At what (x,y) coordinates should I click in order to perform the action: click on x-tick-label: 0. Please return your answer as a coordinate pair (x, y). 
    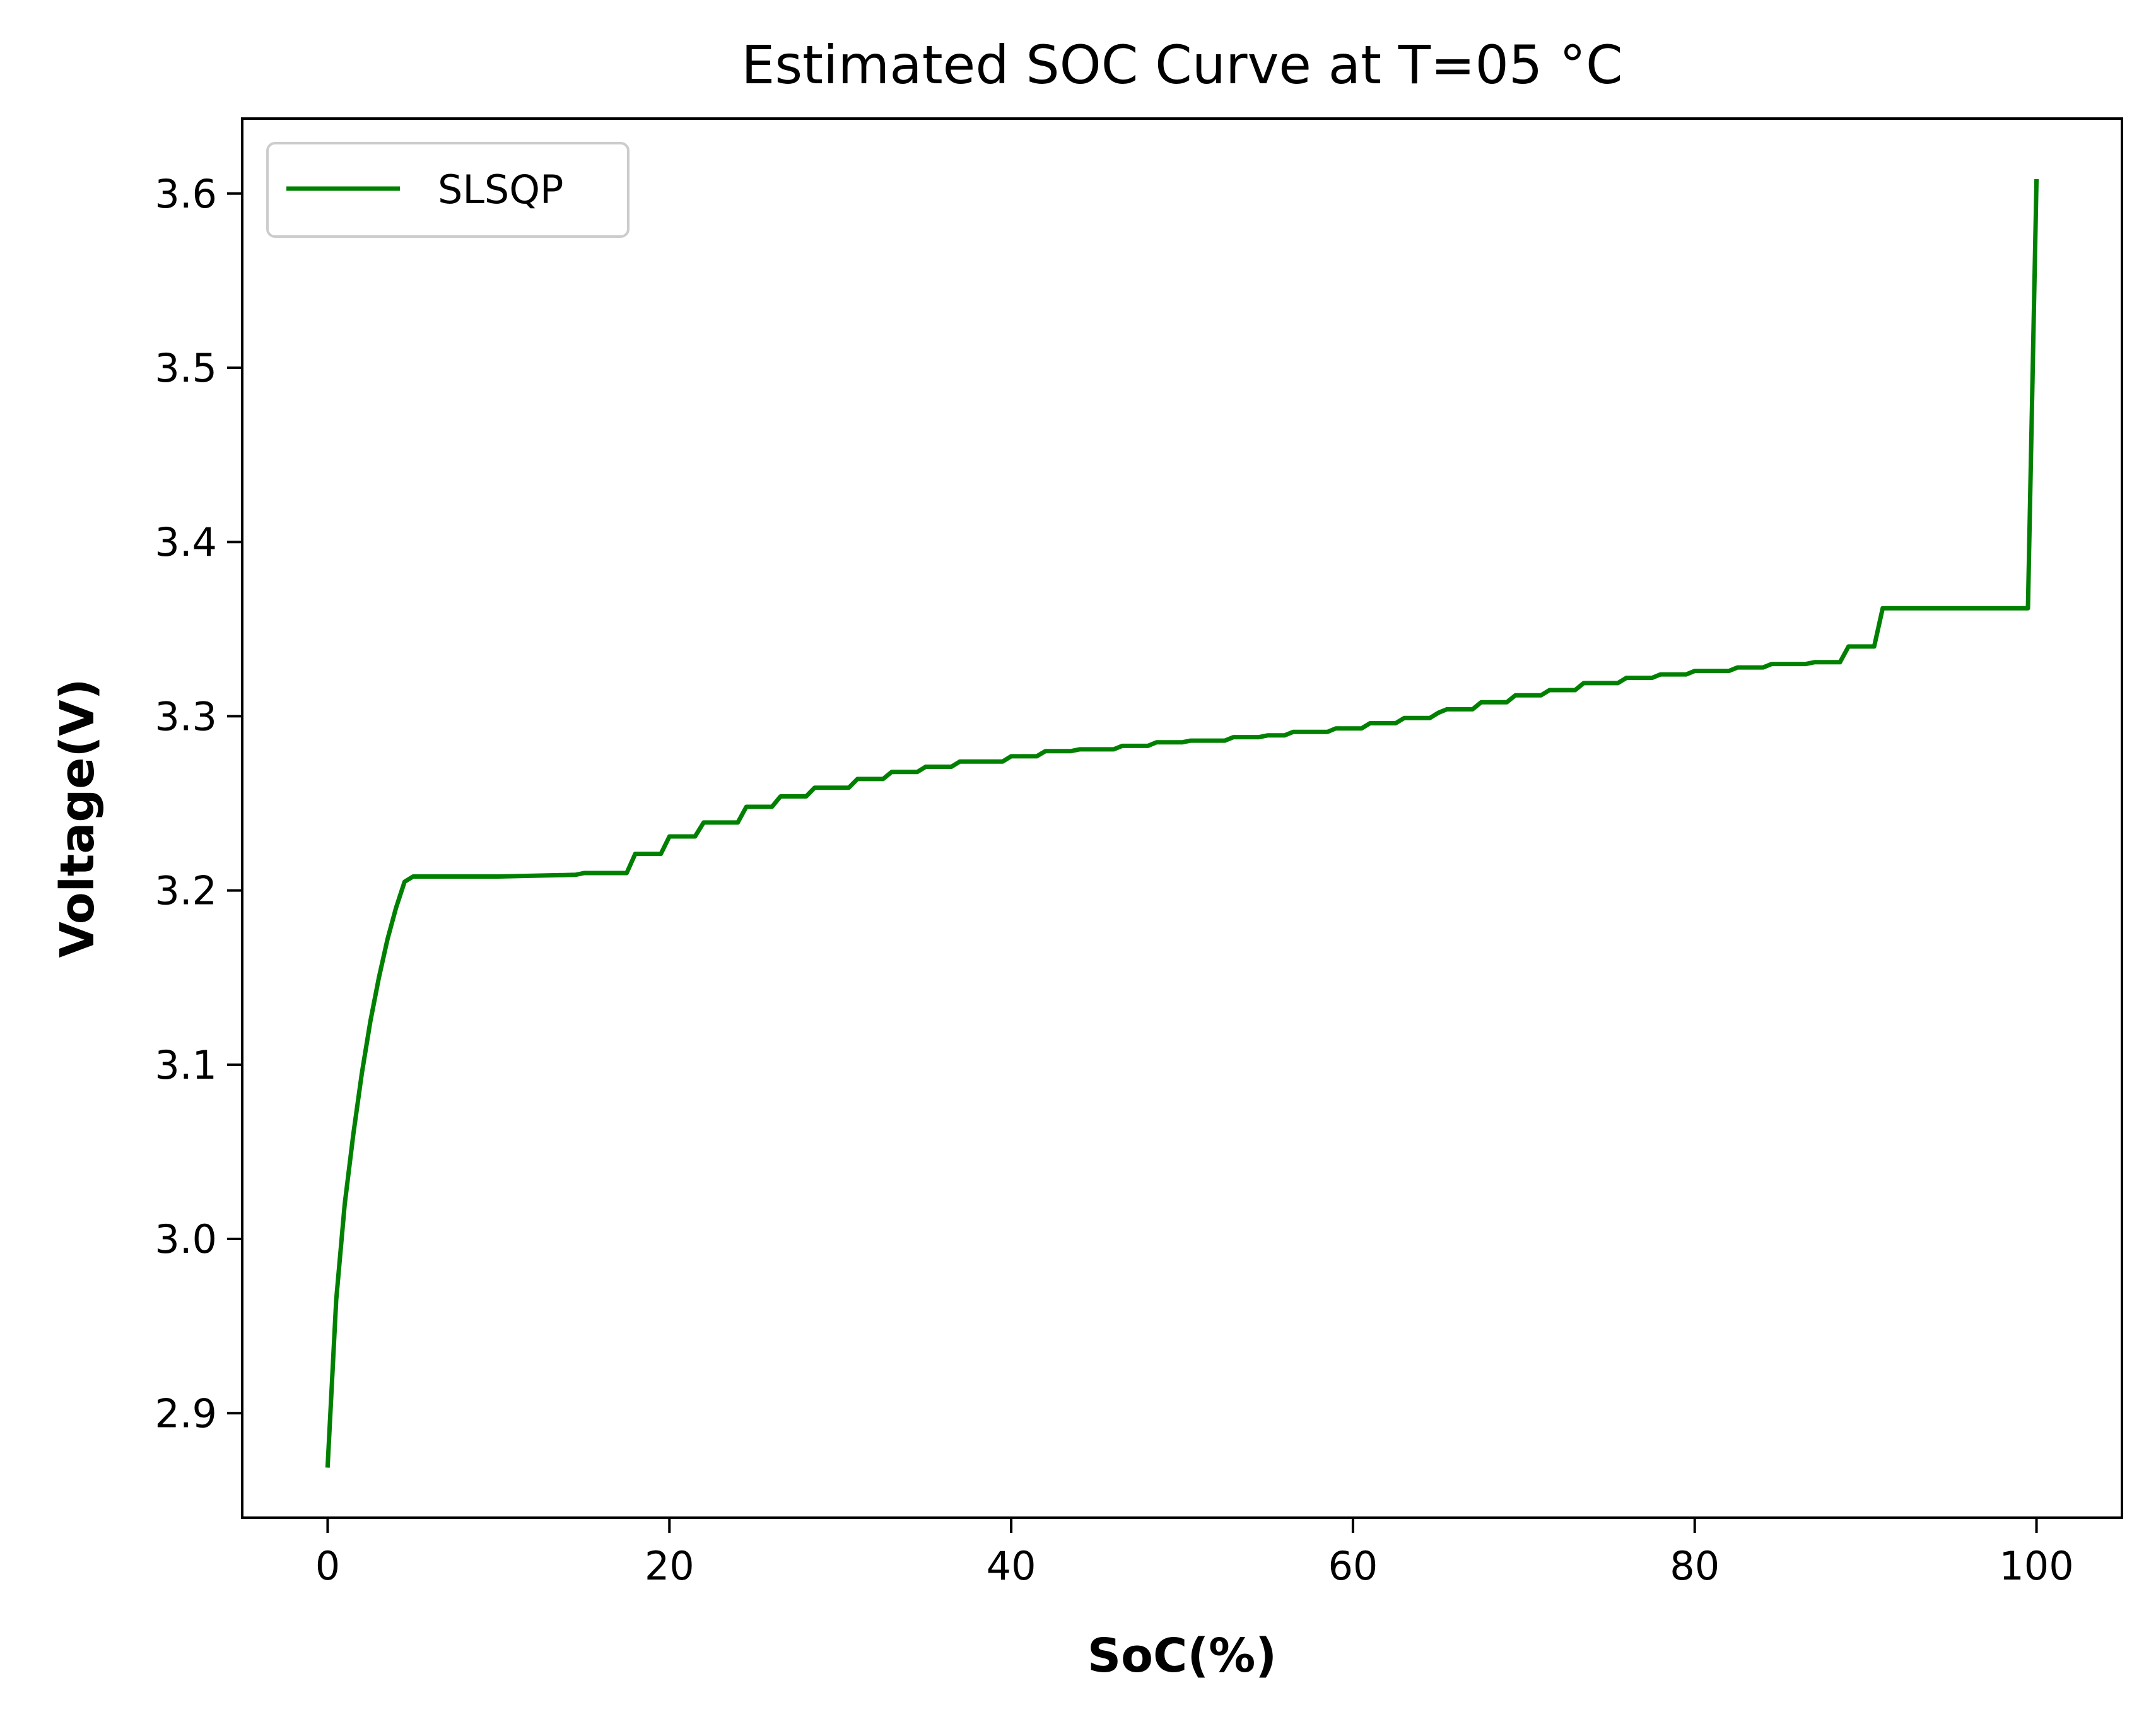
    Looking at the image, I should click on (327, 1566).